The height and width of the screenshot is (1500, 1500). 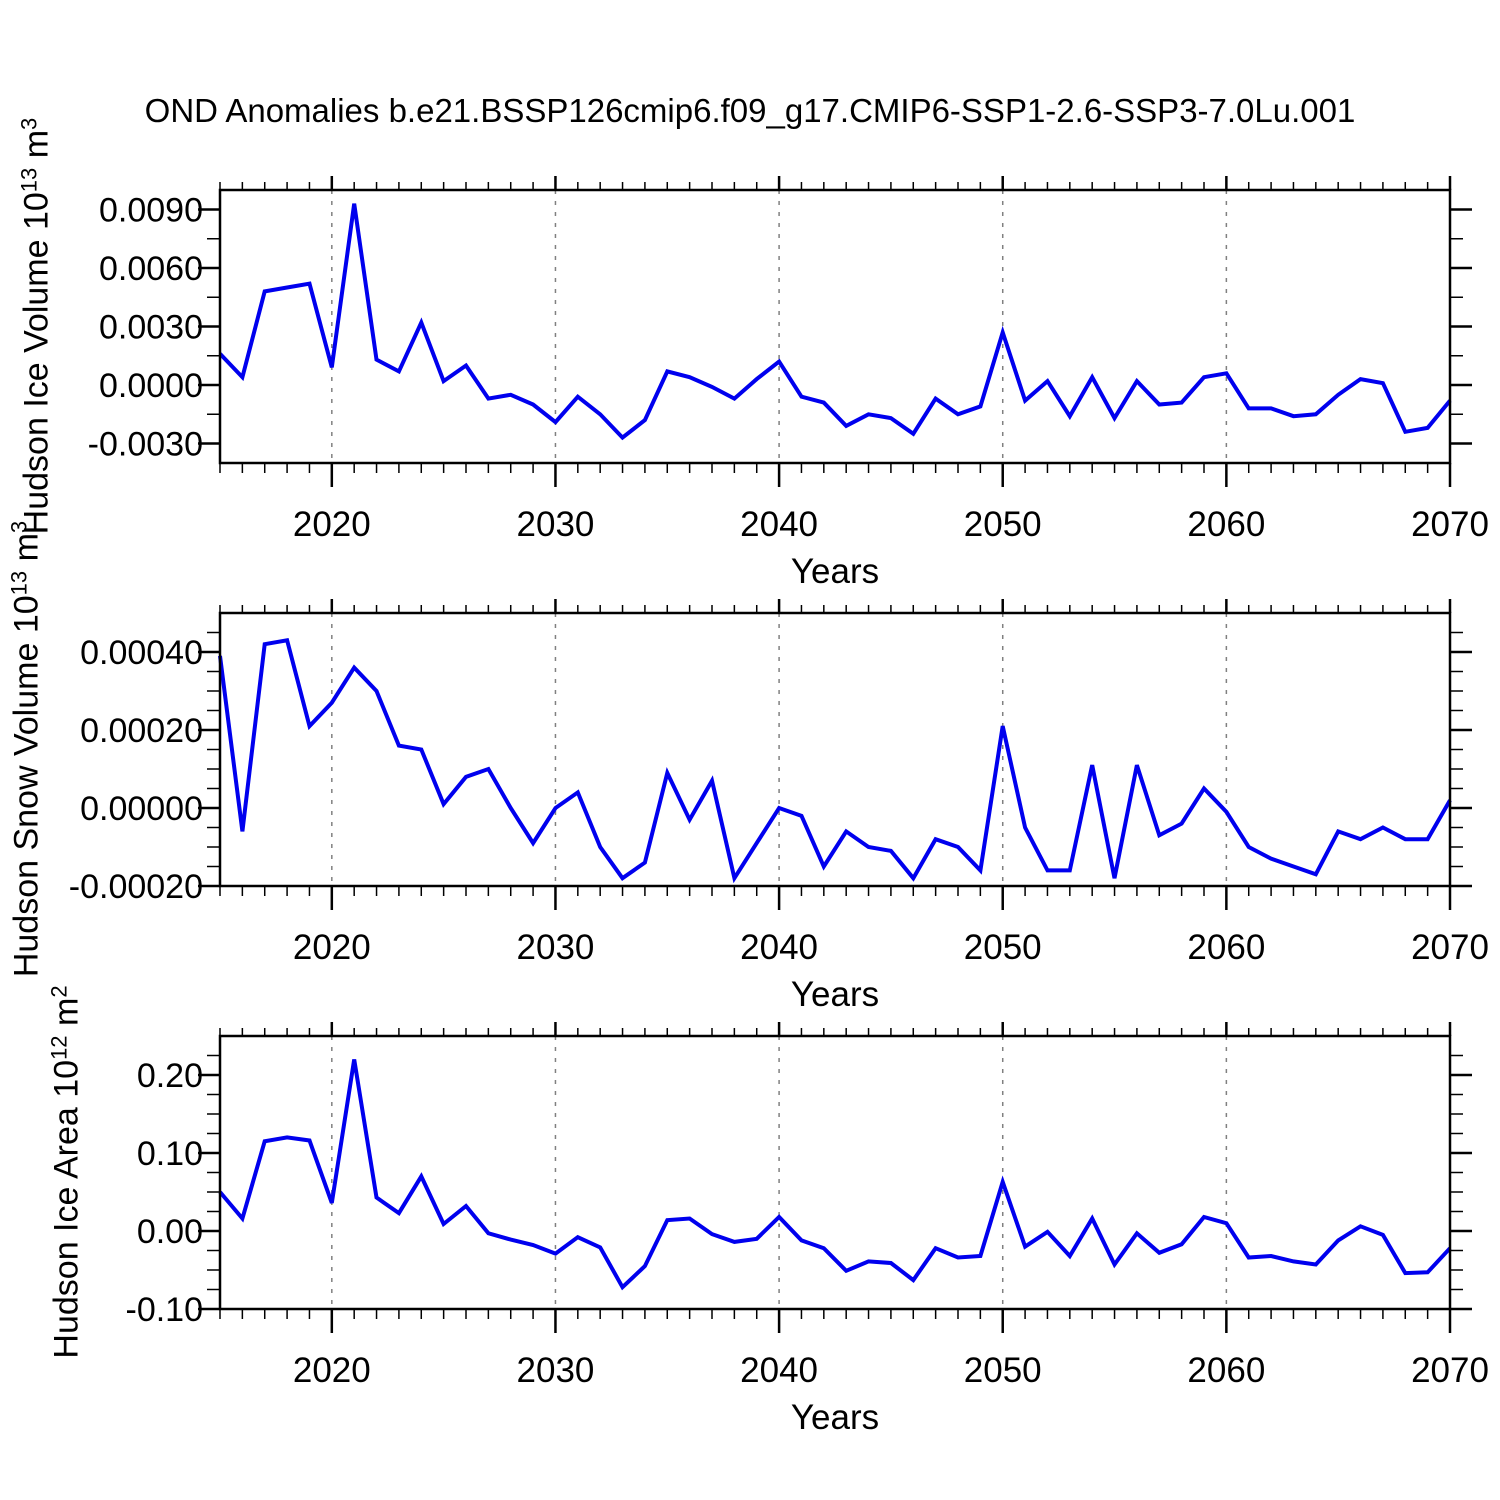 I want to click on y-tick-label: 0.00040, so click(x=141, y=653).